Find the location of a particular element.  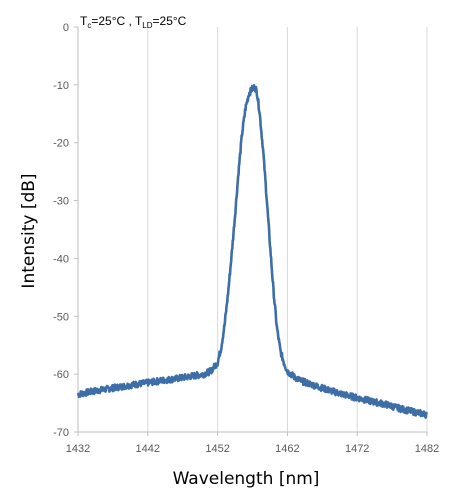

y-tick-labels: 0 -10 -20 -30 -40 -50 -60 -70 is located at coordinates (61, 230).